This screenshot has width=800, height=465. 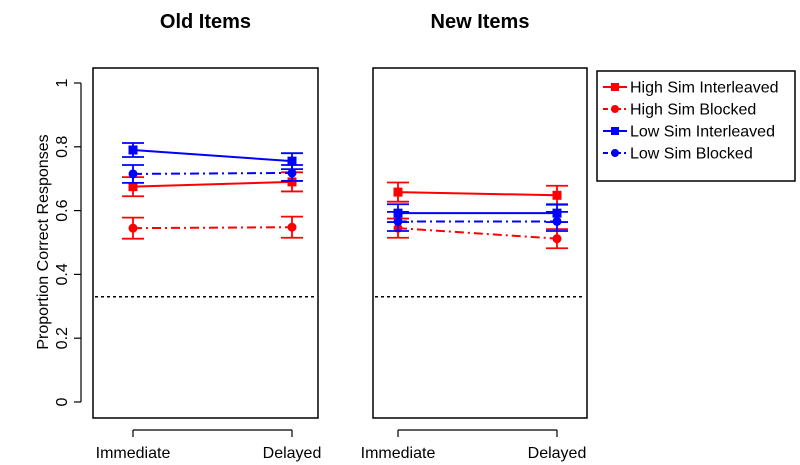 I want to click on legend-item-high-sim-blocked: High Sim Blocked, so click(x=679, y=110).